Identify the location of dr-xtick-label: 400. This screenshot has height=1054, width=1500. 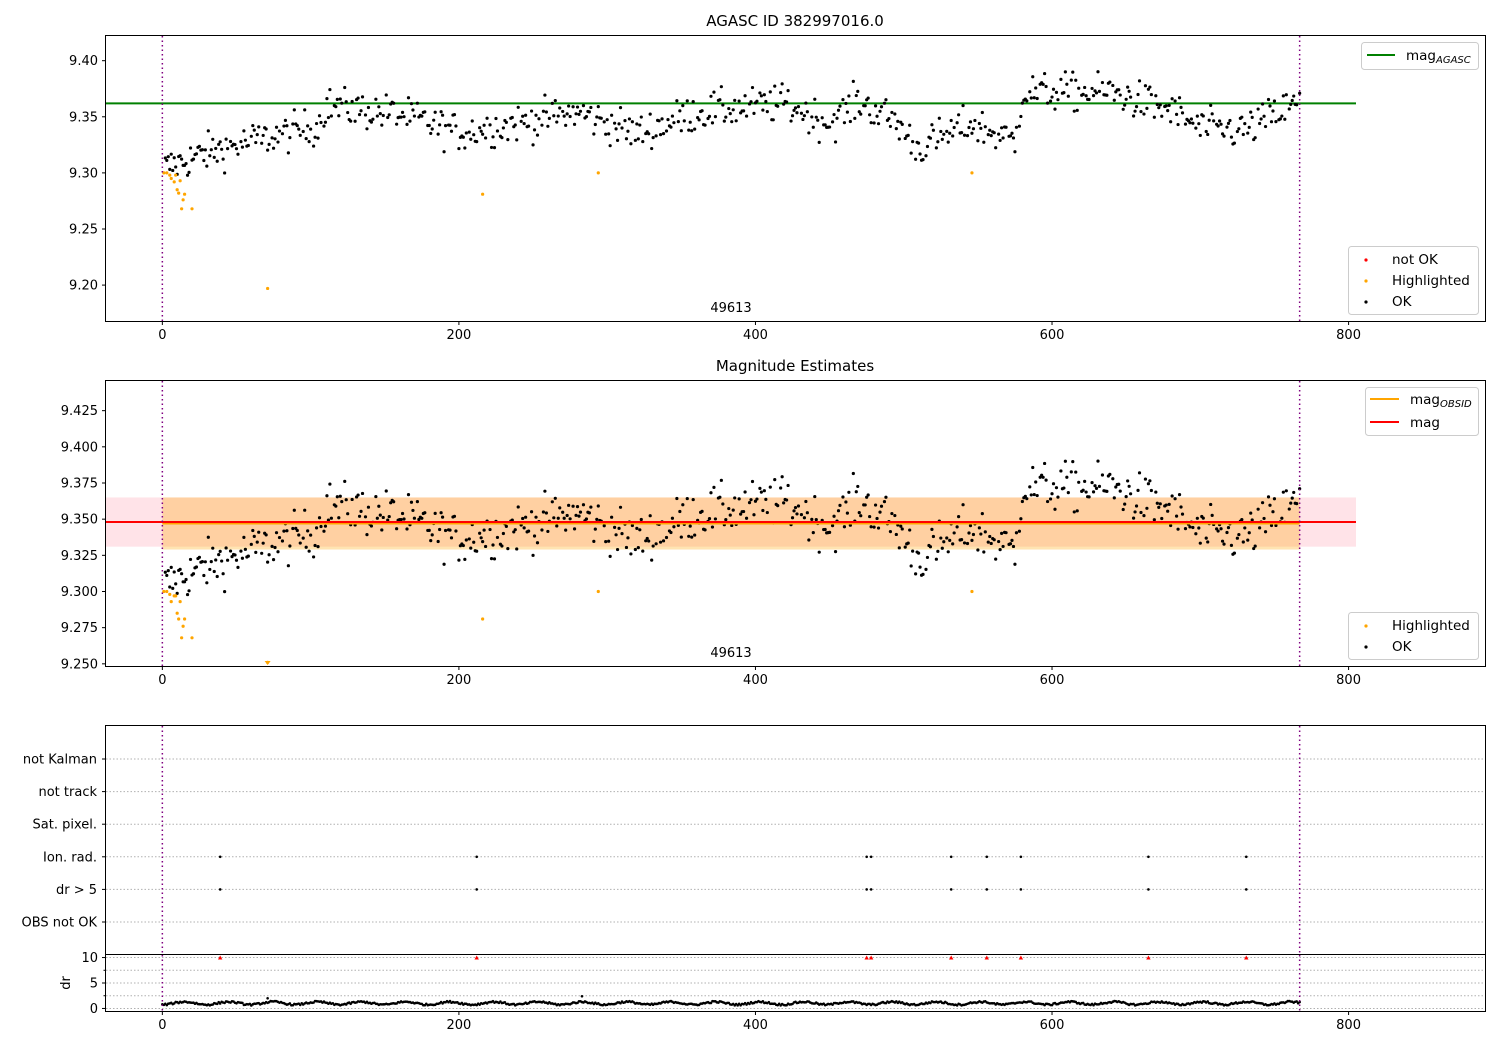
(755, 1025).